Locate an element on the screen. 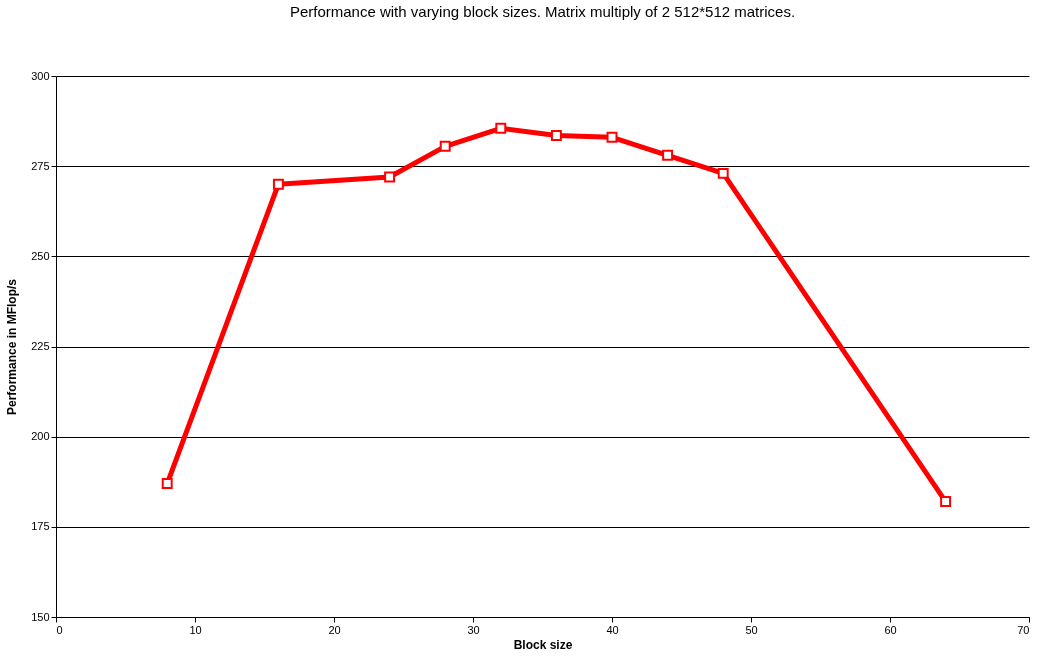 This screenshot has height=660, width=1041. y-tick-label: 225 is located at coordinates (40, 346).